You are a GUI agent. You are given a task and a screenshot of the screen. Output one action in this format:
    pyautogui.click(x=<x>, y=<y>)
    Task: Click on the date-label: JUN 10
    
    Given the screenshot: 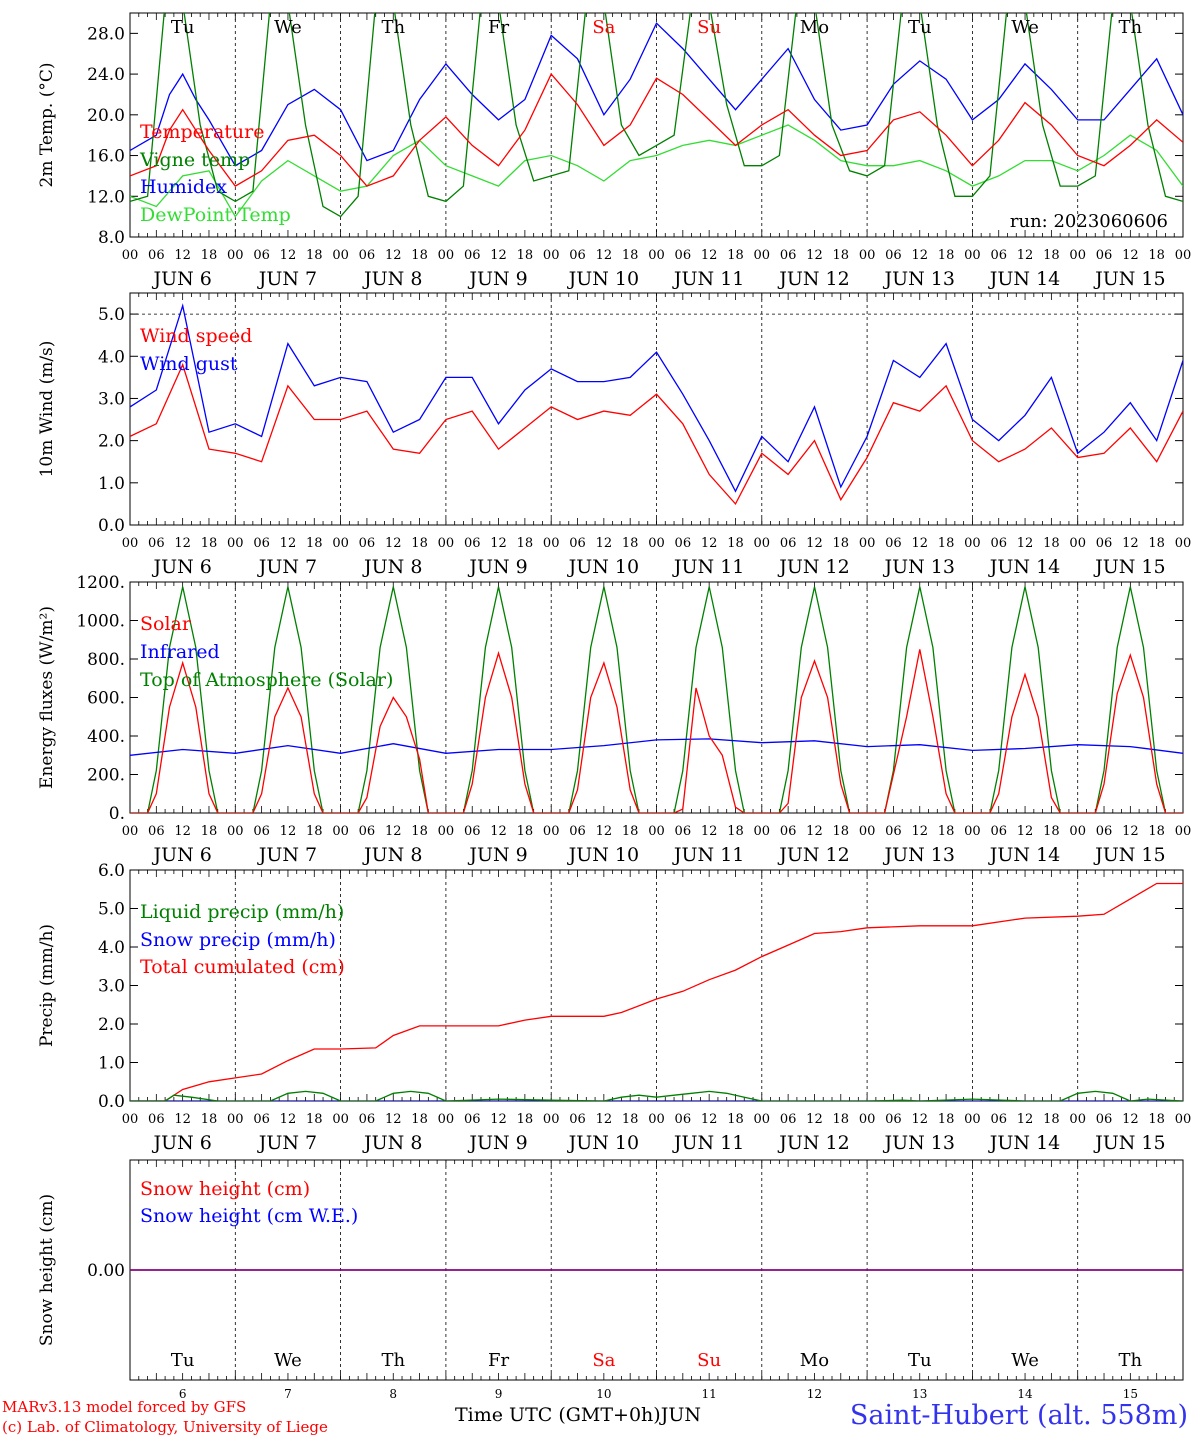 What is the action you would take?
    pyautogui.click(x=603, y=855)
    